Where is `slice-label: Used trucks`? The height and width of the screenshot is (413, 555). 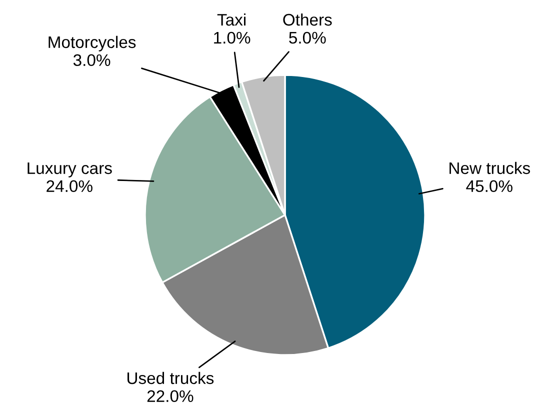 slice-label: Used trucks is located at coordinates (170, 378).